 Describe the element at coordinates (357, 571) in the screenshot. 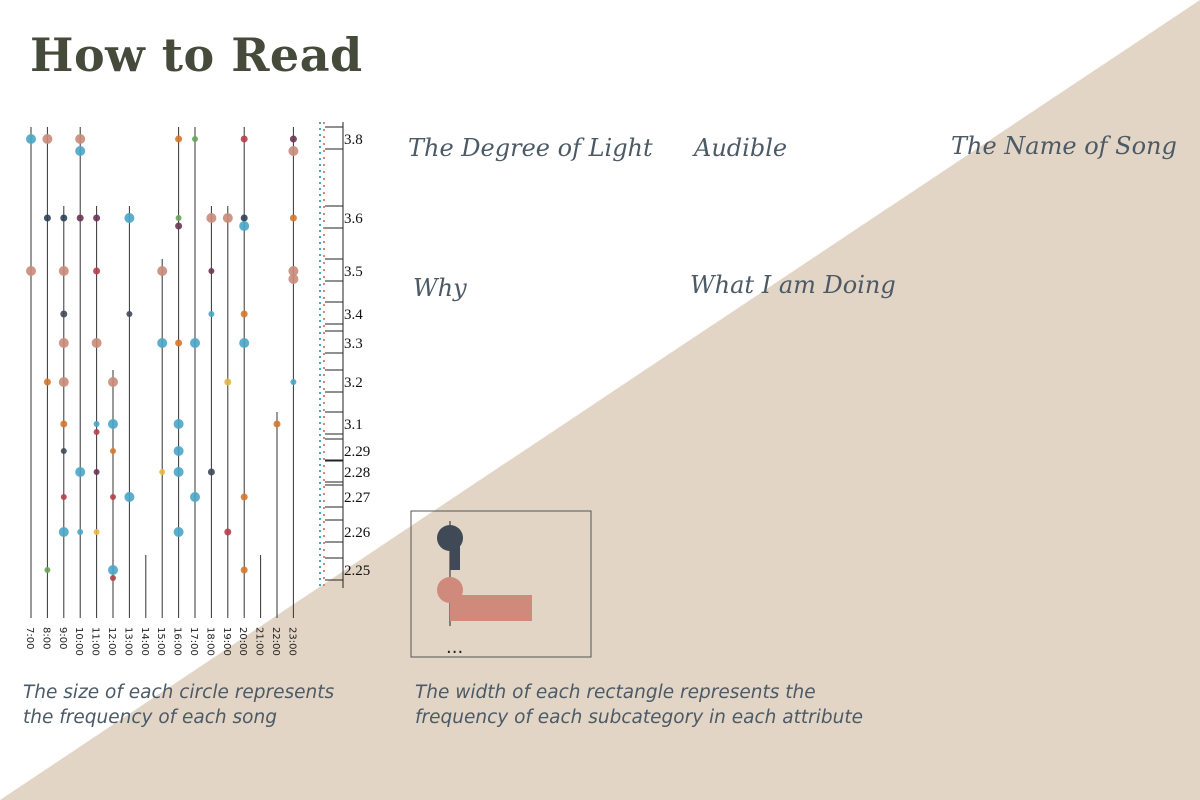

I see `y-tick-label: 2.25` at that location.